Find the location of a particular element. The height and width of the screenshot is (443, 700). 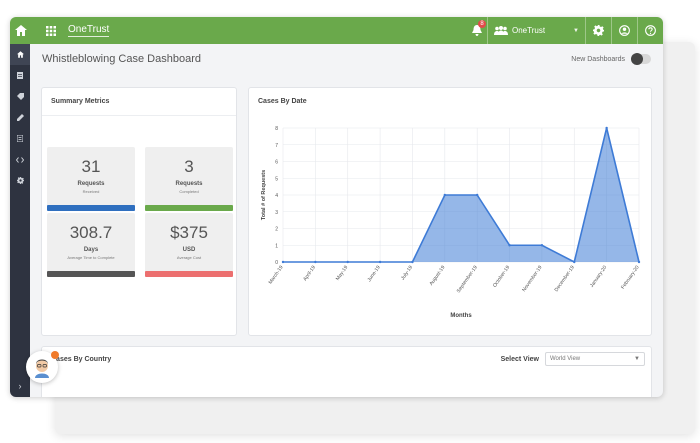

top-bar: OneTrust 8 OneTrust ▼ is located at coordinates (336, 30).